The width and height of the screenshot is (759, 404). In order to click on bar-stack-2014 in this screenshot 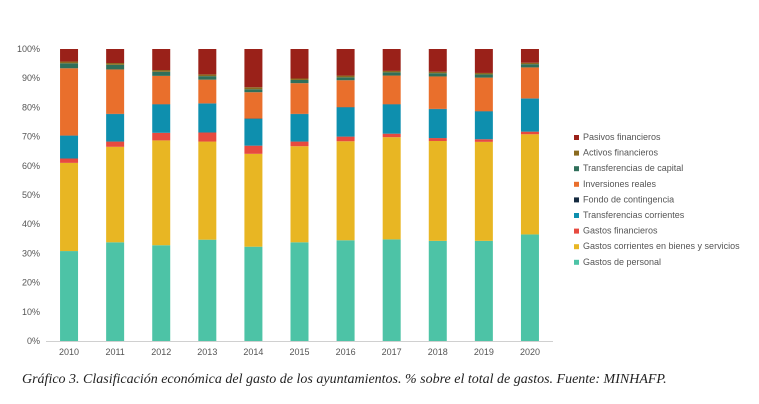, I will do `click(253, 195)`.